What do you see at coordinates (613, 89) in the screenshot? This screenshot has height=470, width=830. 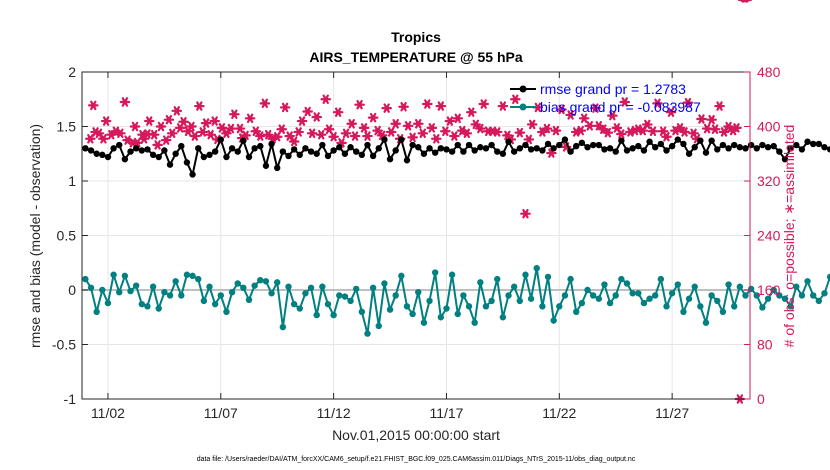 I see `legend-rmse-label: rmse grand pr = 1.2783` at bounding box center [613, 89].